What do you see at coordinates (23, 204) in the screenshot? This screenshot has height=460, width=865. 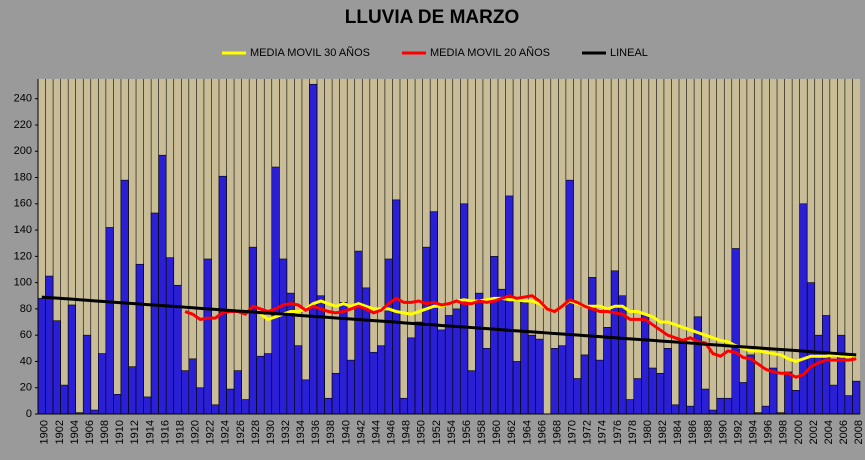 I see `y-tick-label: 160` at bounding box center [23, 204].